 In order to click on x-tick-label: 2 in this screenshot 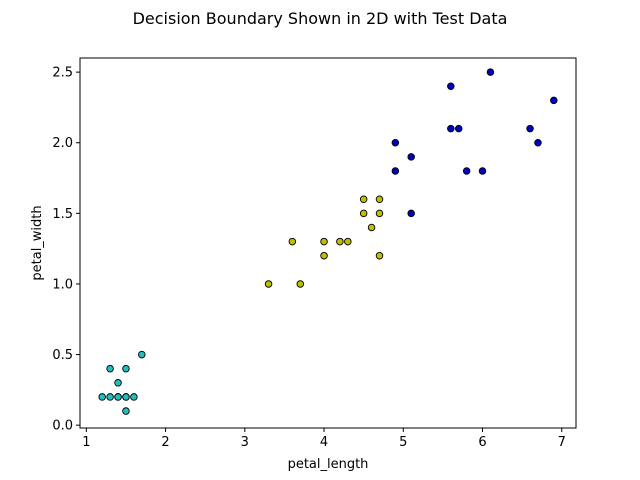, I will do `click(165, 442)`.